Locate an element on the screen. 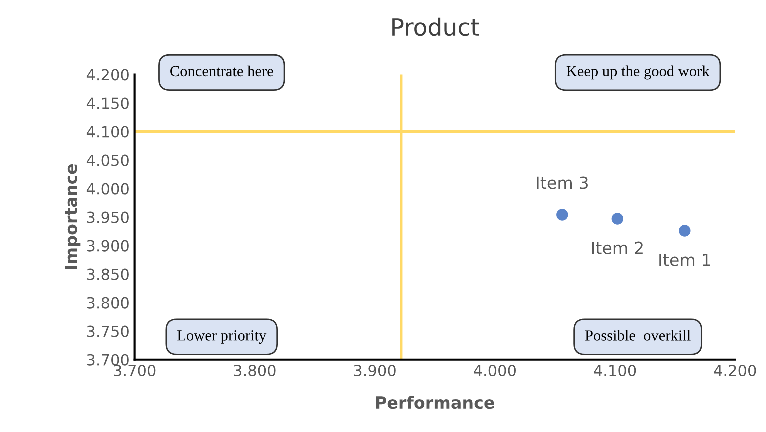 This screenshot has height=432, width=766. x-tick-label: 3.800 is located at coordinates (255, 370).